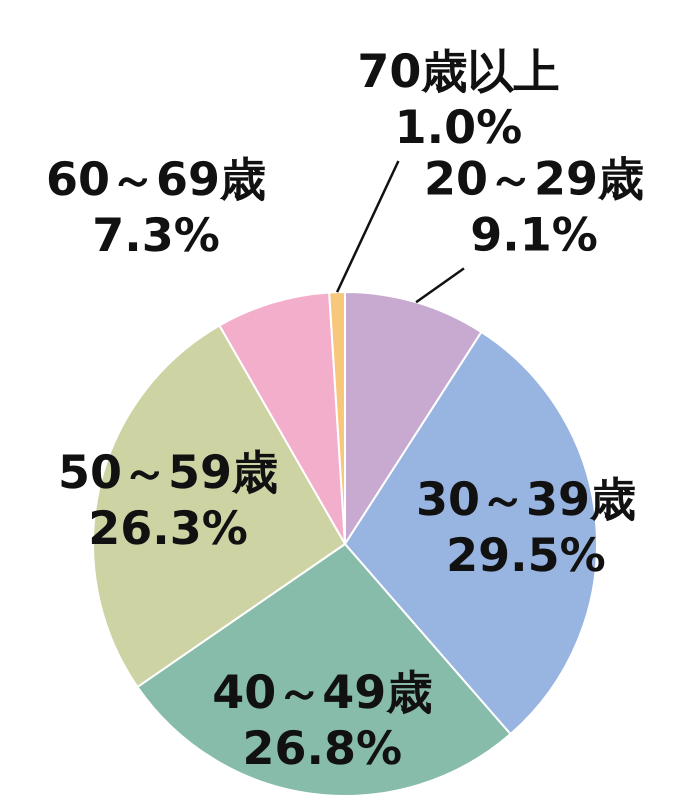 The image size is (700, 811). What do you see at coordinates (534, 234) in the screenshot?
I see `data-label: 9.1%` at bounding box center [534, 234].